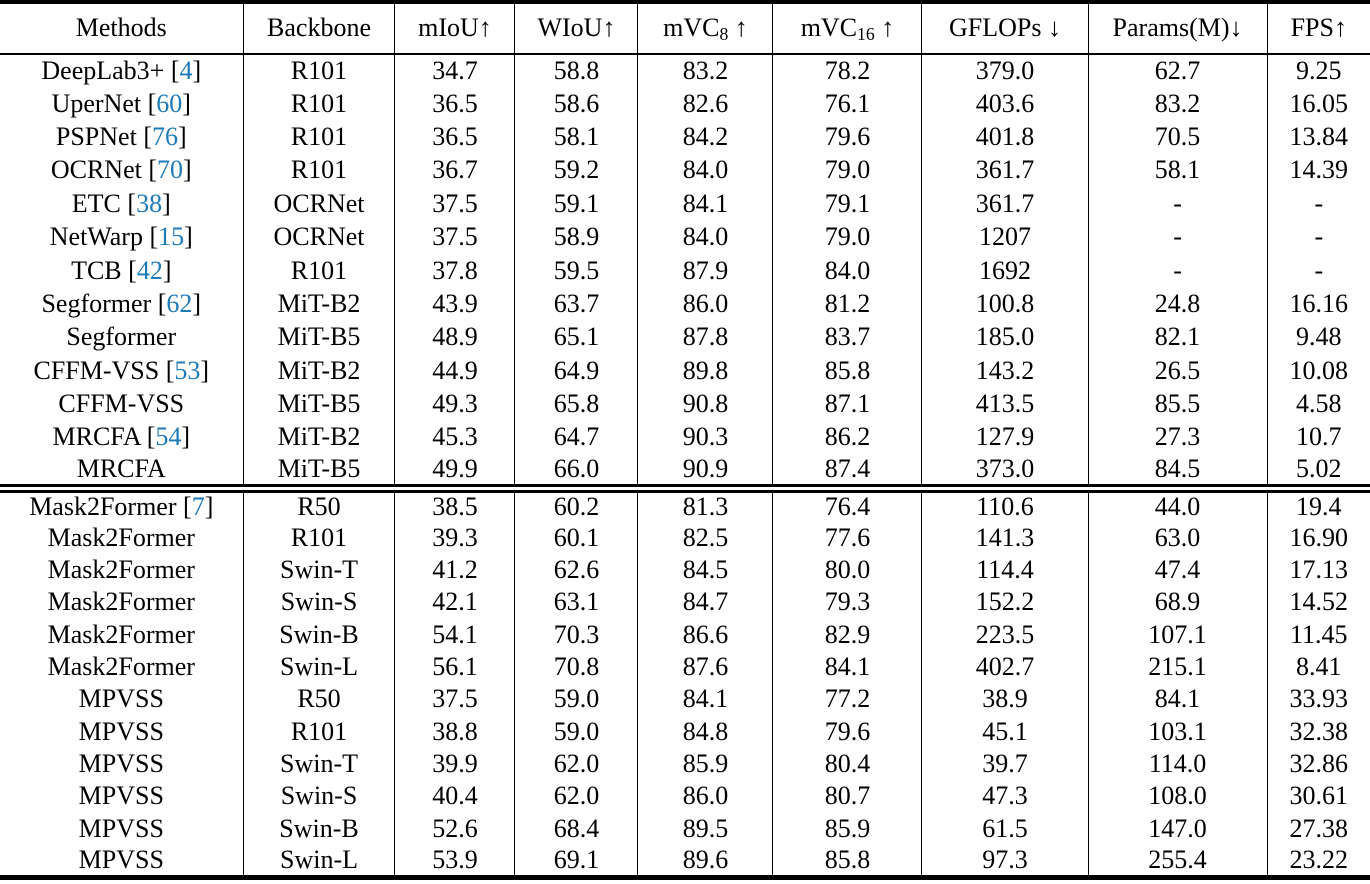 The image size is (1370, 884). Describe the element at coordinates (454, 471) in the screenshot. I see `cell-miou: 49.9` at that location.